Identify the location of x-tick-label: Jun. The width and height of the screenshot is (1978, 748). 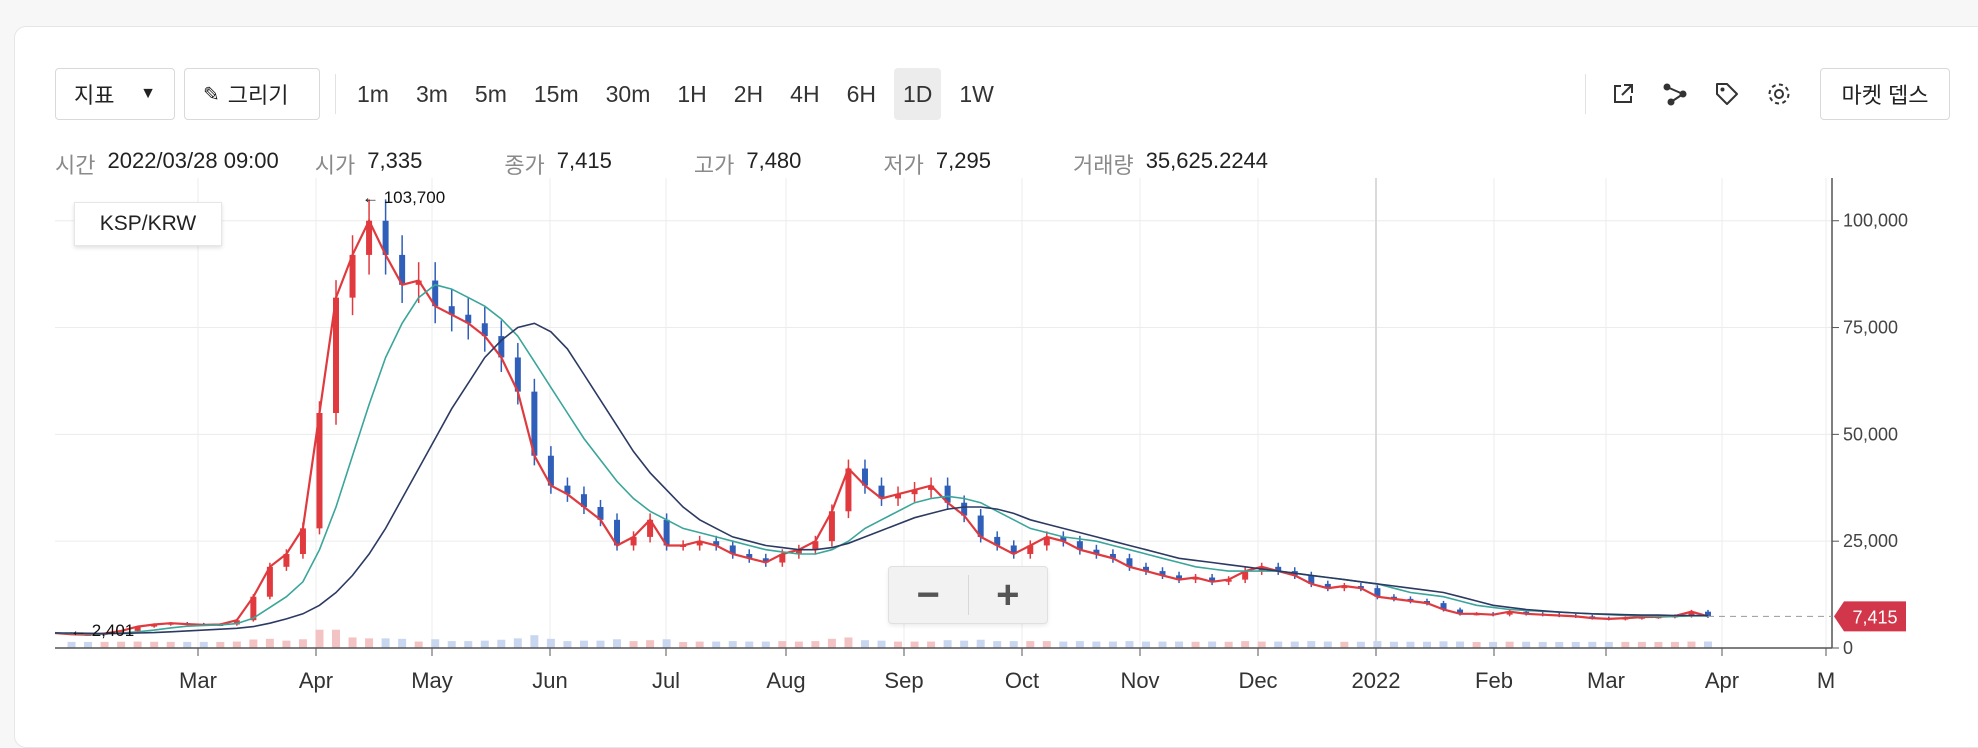
(549, 680).